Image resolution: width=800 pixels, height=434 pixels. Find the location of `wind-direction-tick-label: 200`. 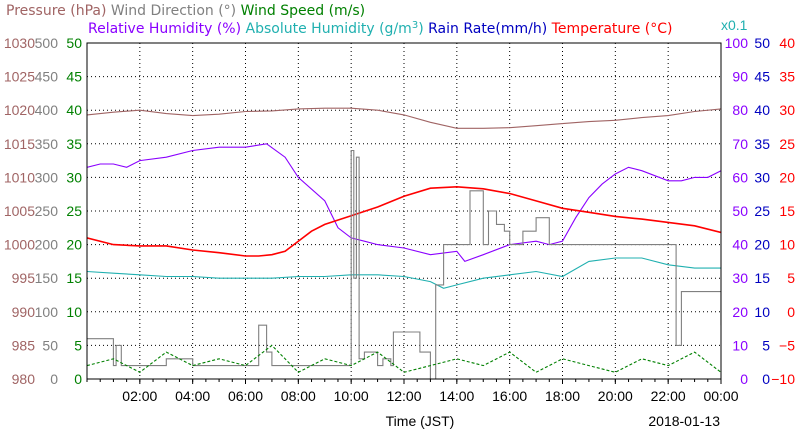

wind-direction-tick-label: 200 is located at coordinates (47, 245).